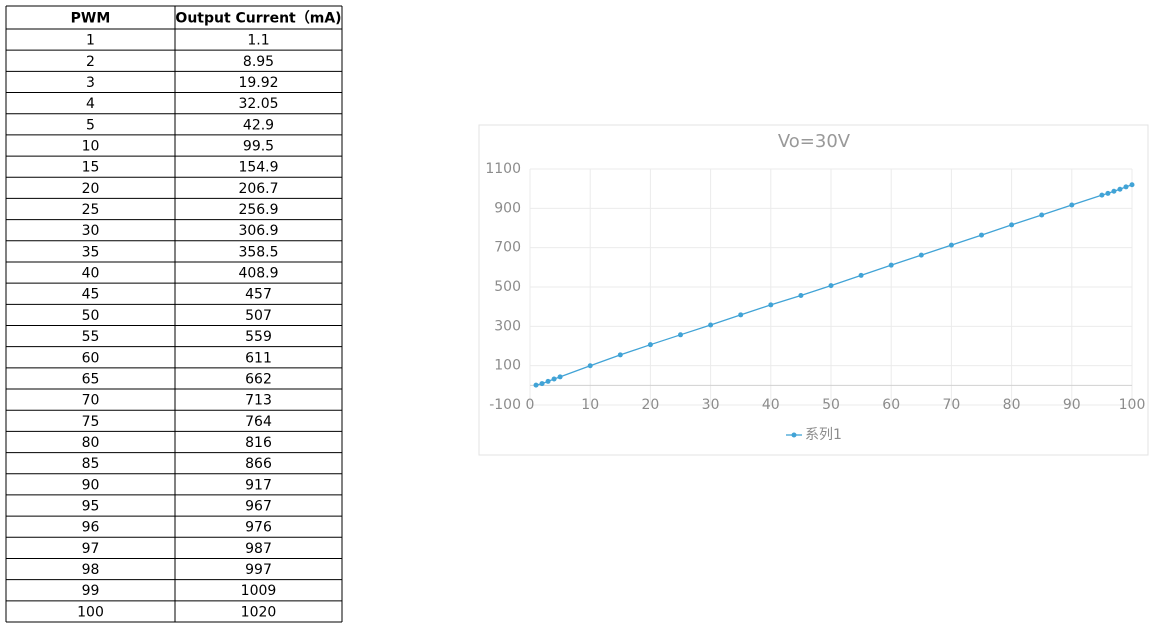  What do you see at coordinates (90, 125) in the screenshot?
I see `table-cell: 5` at bounding box center [90, 125].